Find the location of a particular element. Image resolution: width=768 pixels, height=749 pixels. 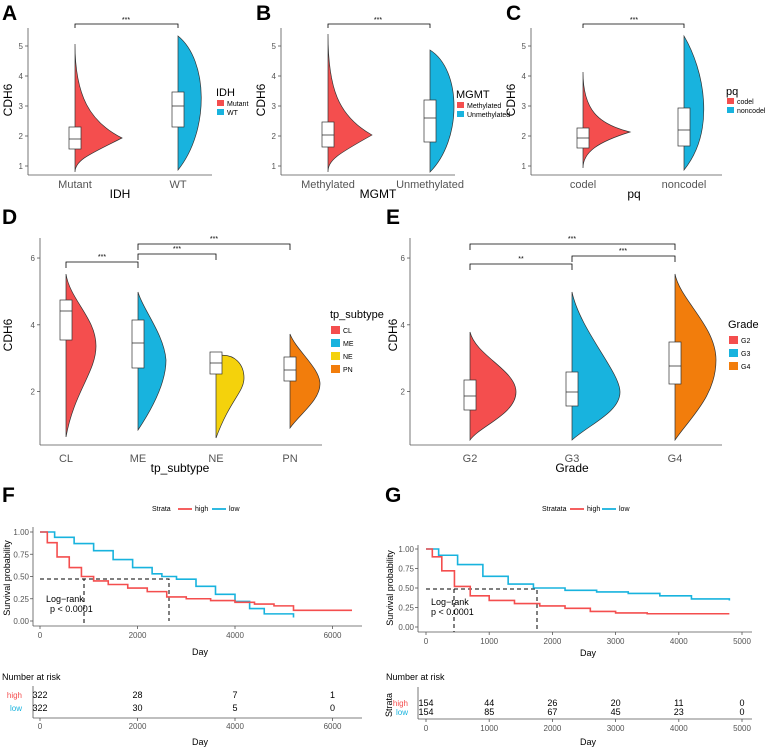

panel-f-risk-xlabel: Day is located at coordinates (200, 742).